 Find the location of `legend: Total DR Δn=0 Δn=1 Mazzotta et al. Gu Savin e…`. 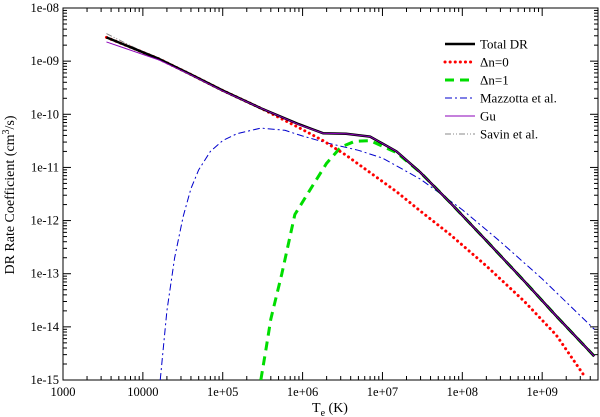

legend: Total DR Δn=0 Δn=1 Mazzotta et al. Gu Savin e… is located at coordinates (500, 89).